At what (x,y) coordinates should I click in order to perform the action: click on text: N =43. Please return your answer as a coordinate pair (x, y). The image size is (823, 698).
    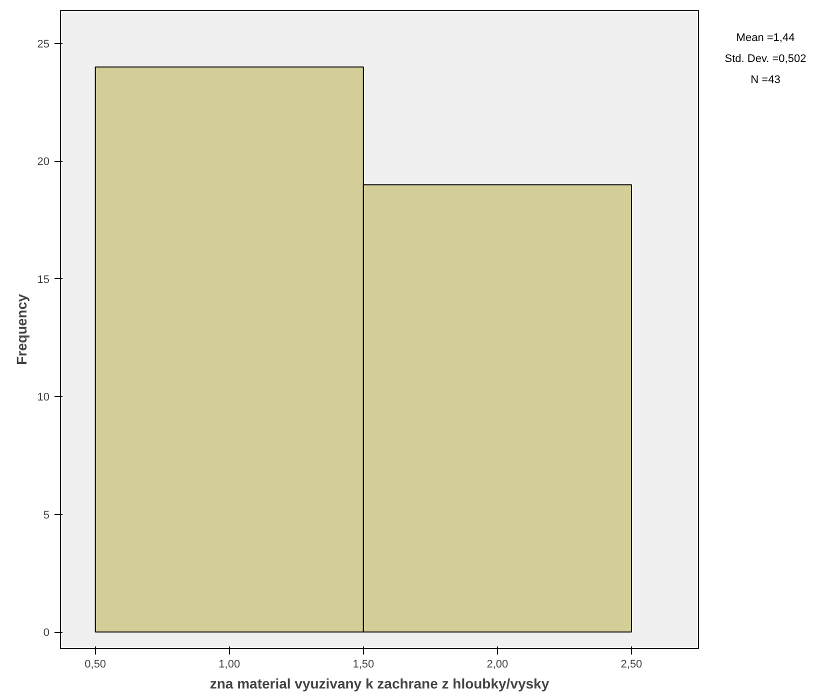
    Looking at the image, I should click on (765, 80).